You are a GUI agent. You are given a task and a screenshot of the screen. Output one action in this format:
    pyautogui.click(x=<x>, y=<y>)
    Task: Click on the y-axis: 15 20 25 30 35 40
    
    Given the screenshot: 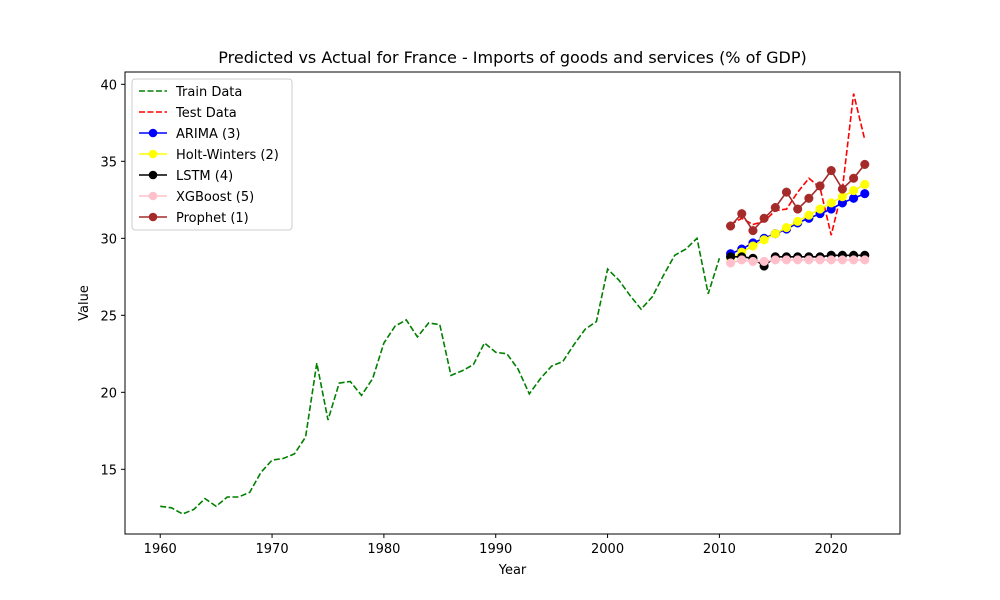 What is the action you would take?
    pyautogui.click(x=112, y=278)
    